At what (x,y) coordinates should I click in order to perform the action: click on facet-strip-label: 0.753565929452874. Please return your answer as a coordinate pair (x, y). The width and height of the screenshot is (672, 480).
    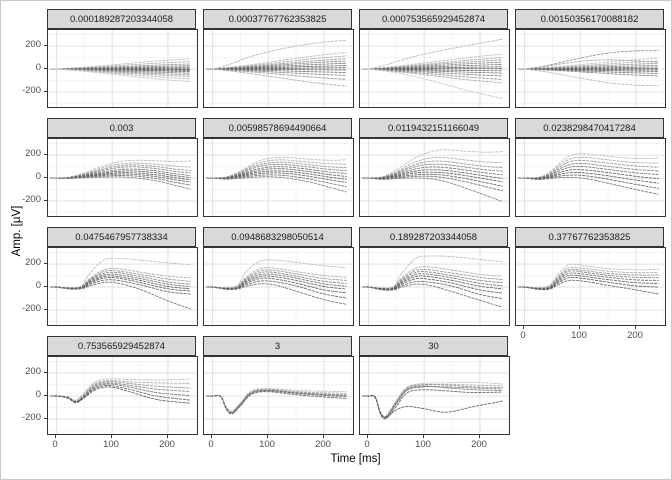
    Looking at the image, I should click on (121, 346).